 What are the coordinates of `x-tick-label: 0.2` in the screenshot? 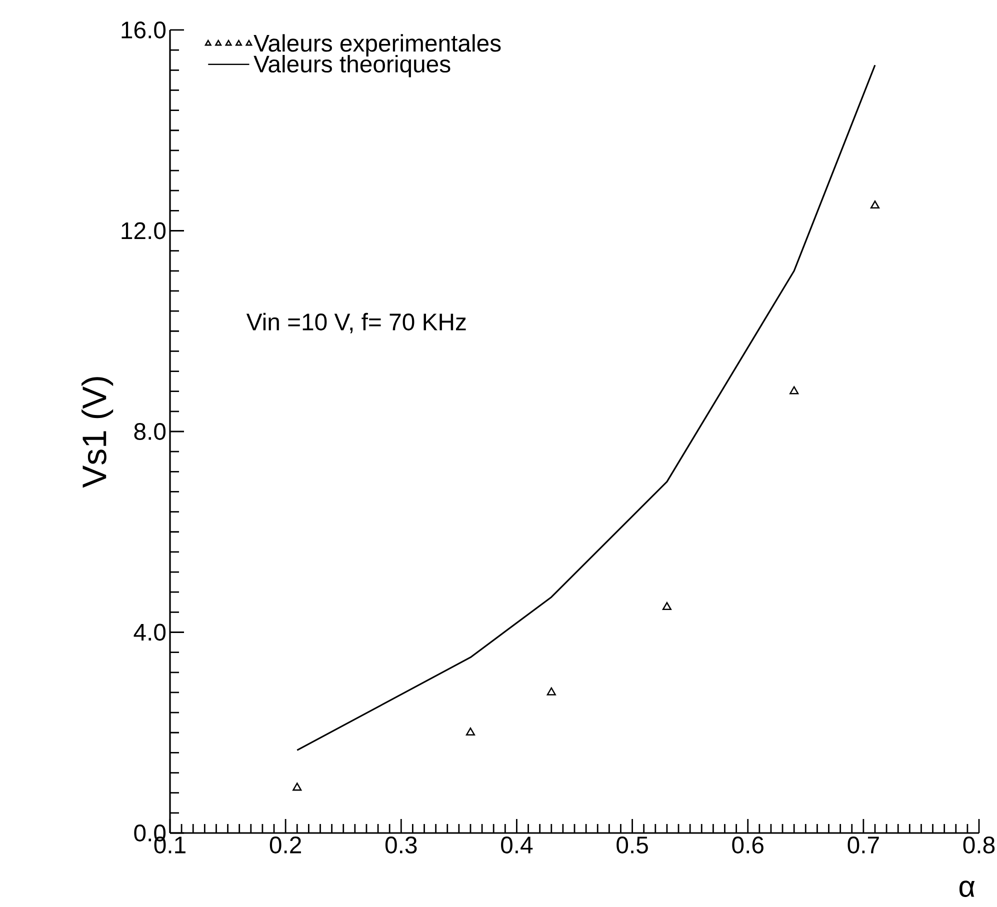 It's located at (285, 845).